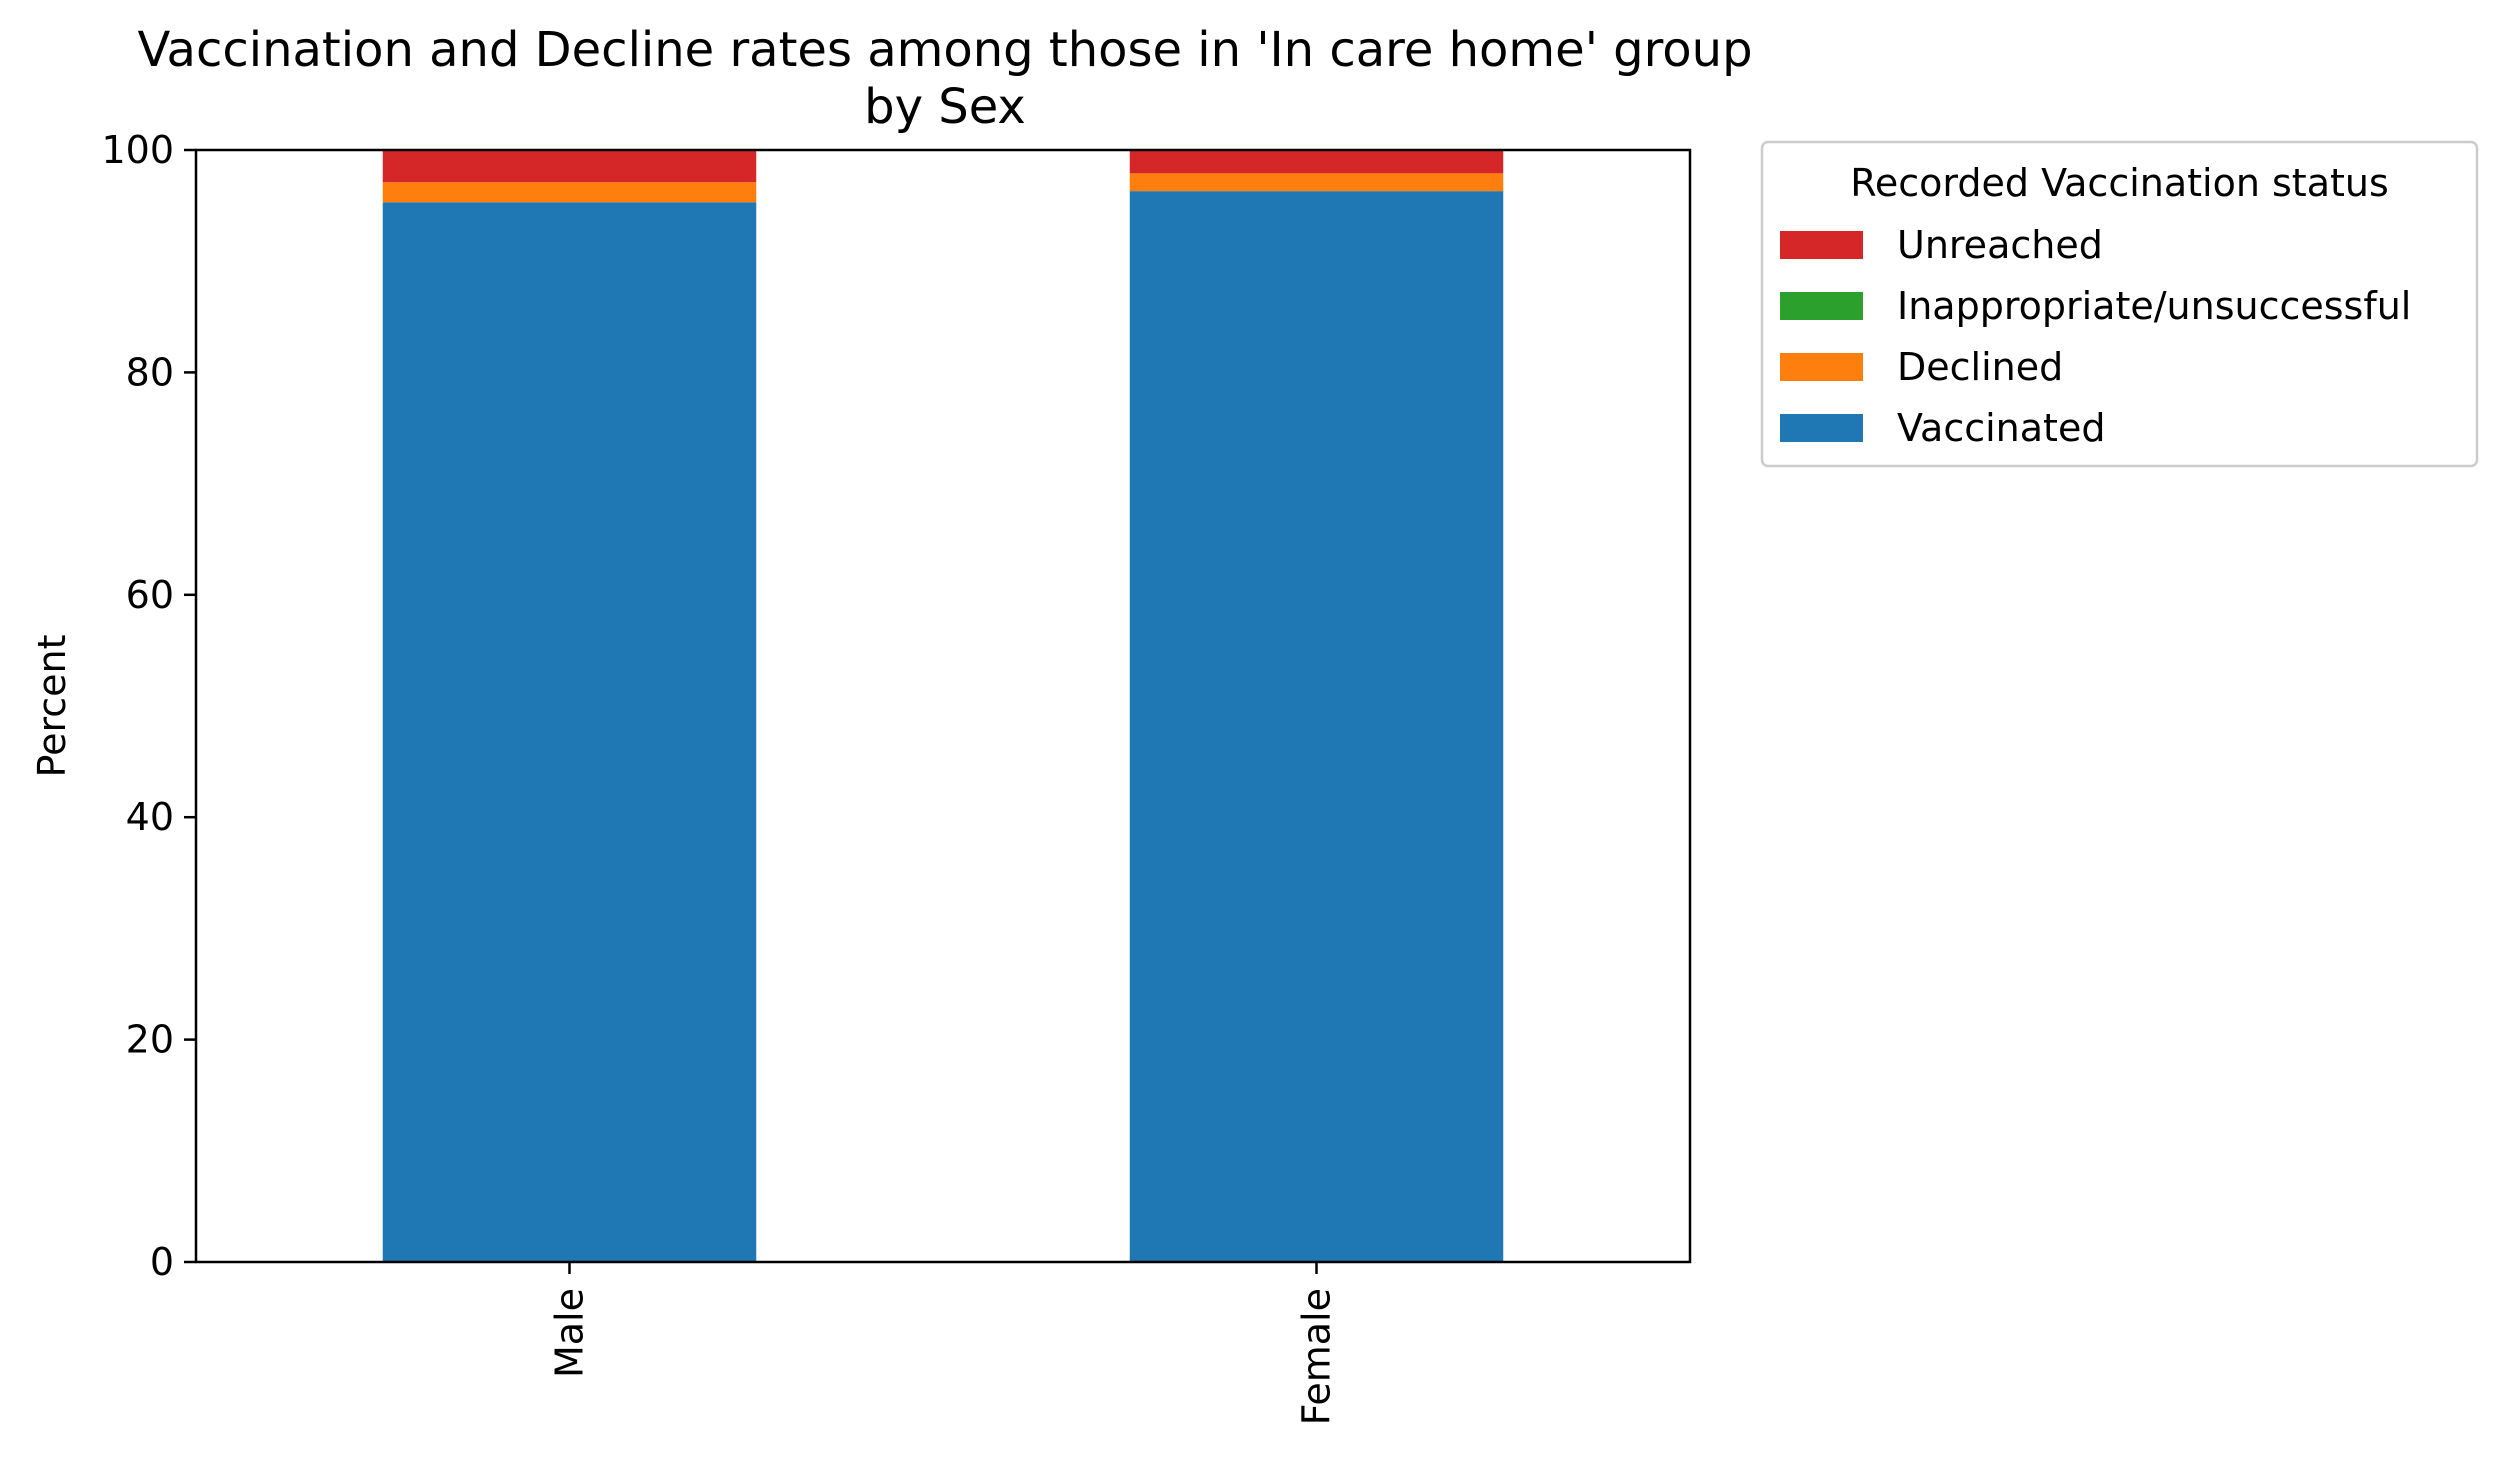 The image size is (2502, 1469). Describe the element at coordinates (52, 706) in the screenshot. I see `y-axis-label: Percent` at that location.